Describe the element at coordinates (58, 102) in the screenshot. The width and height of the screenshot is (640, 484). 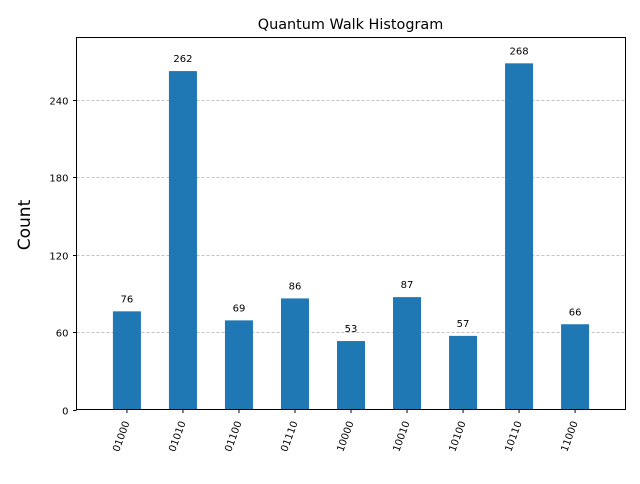
I see `y-tick-label: 240` at that location.